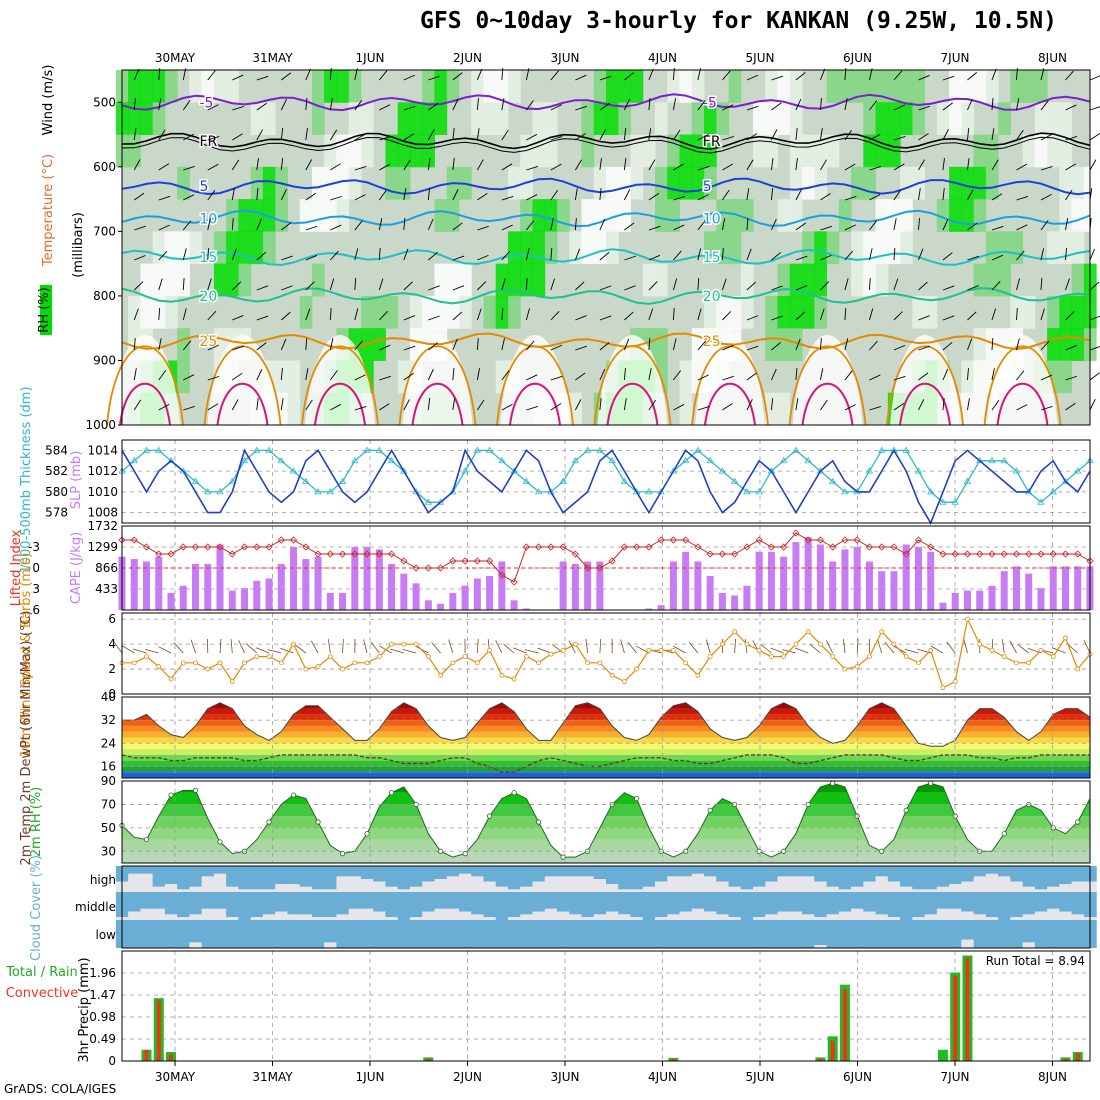 Image resolution: width=1100 pixels, height=1100 pixels. Describe the element at coordinates (26, 738) in the screenshot. I see `temp-axis-label: 2m Temp 2m DewPt (6hr Min/Max) (°C)` at that location.